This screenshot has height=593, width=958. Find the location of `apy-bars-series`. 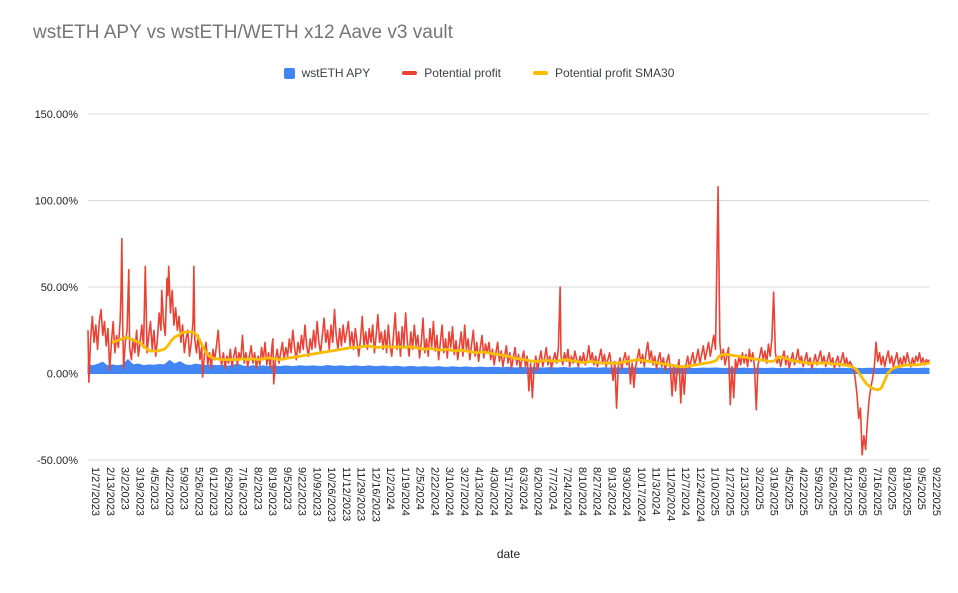

apy-bars-series is located at coordinates (508, 366).